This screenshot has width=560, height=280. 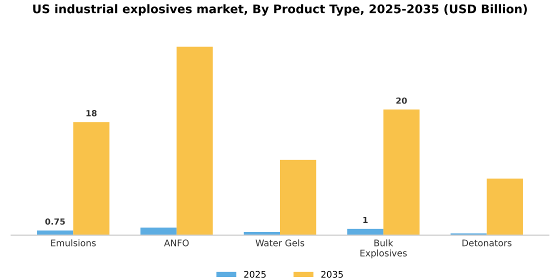 What do you see at coordinates (73, 242) in the screenshot?
I see `x-tick-label: Emulsions` at bounding box center [73, 242].